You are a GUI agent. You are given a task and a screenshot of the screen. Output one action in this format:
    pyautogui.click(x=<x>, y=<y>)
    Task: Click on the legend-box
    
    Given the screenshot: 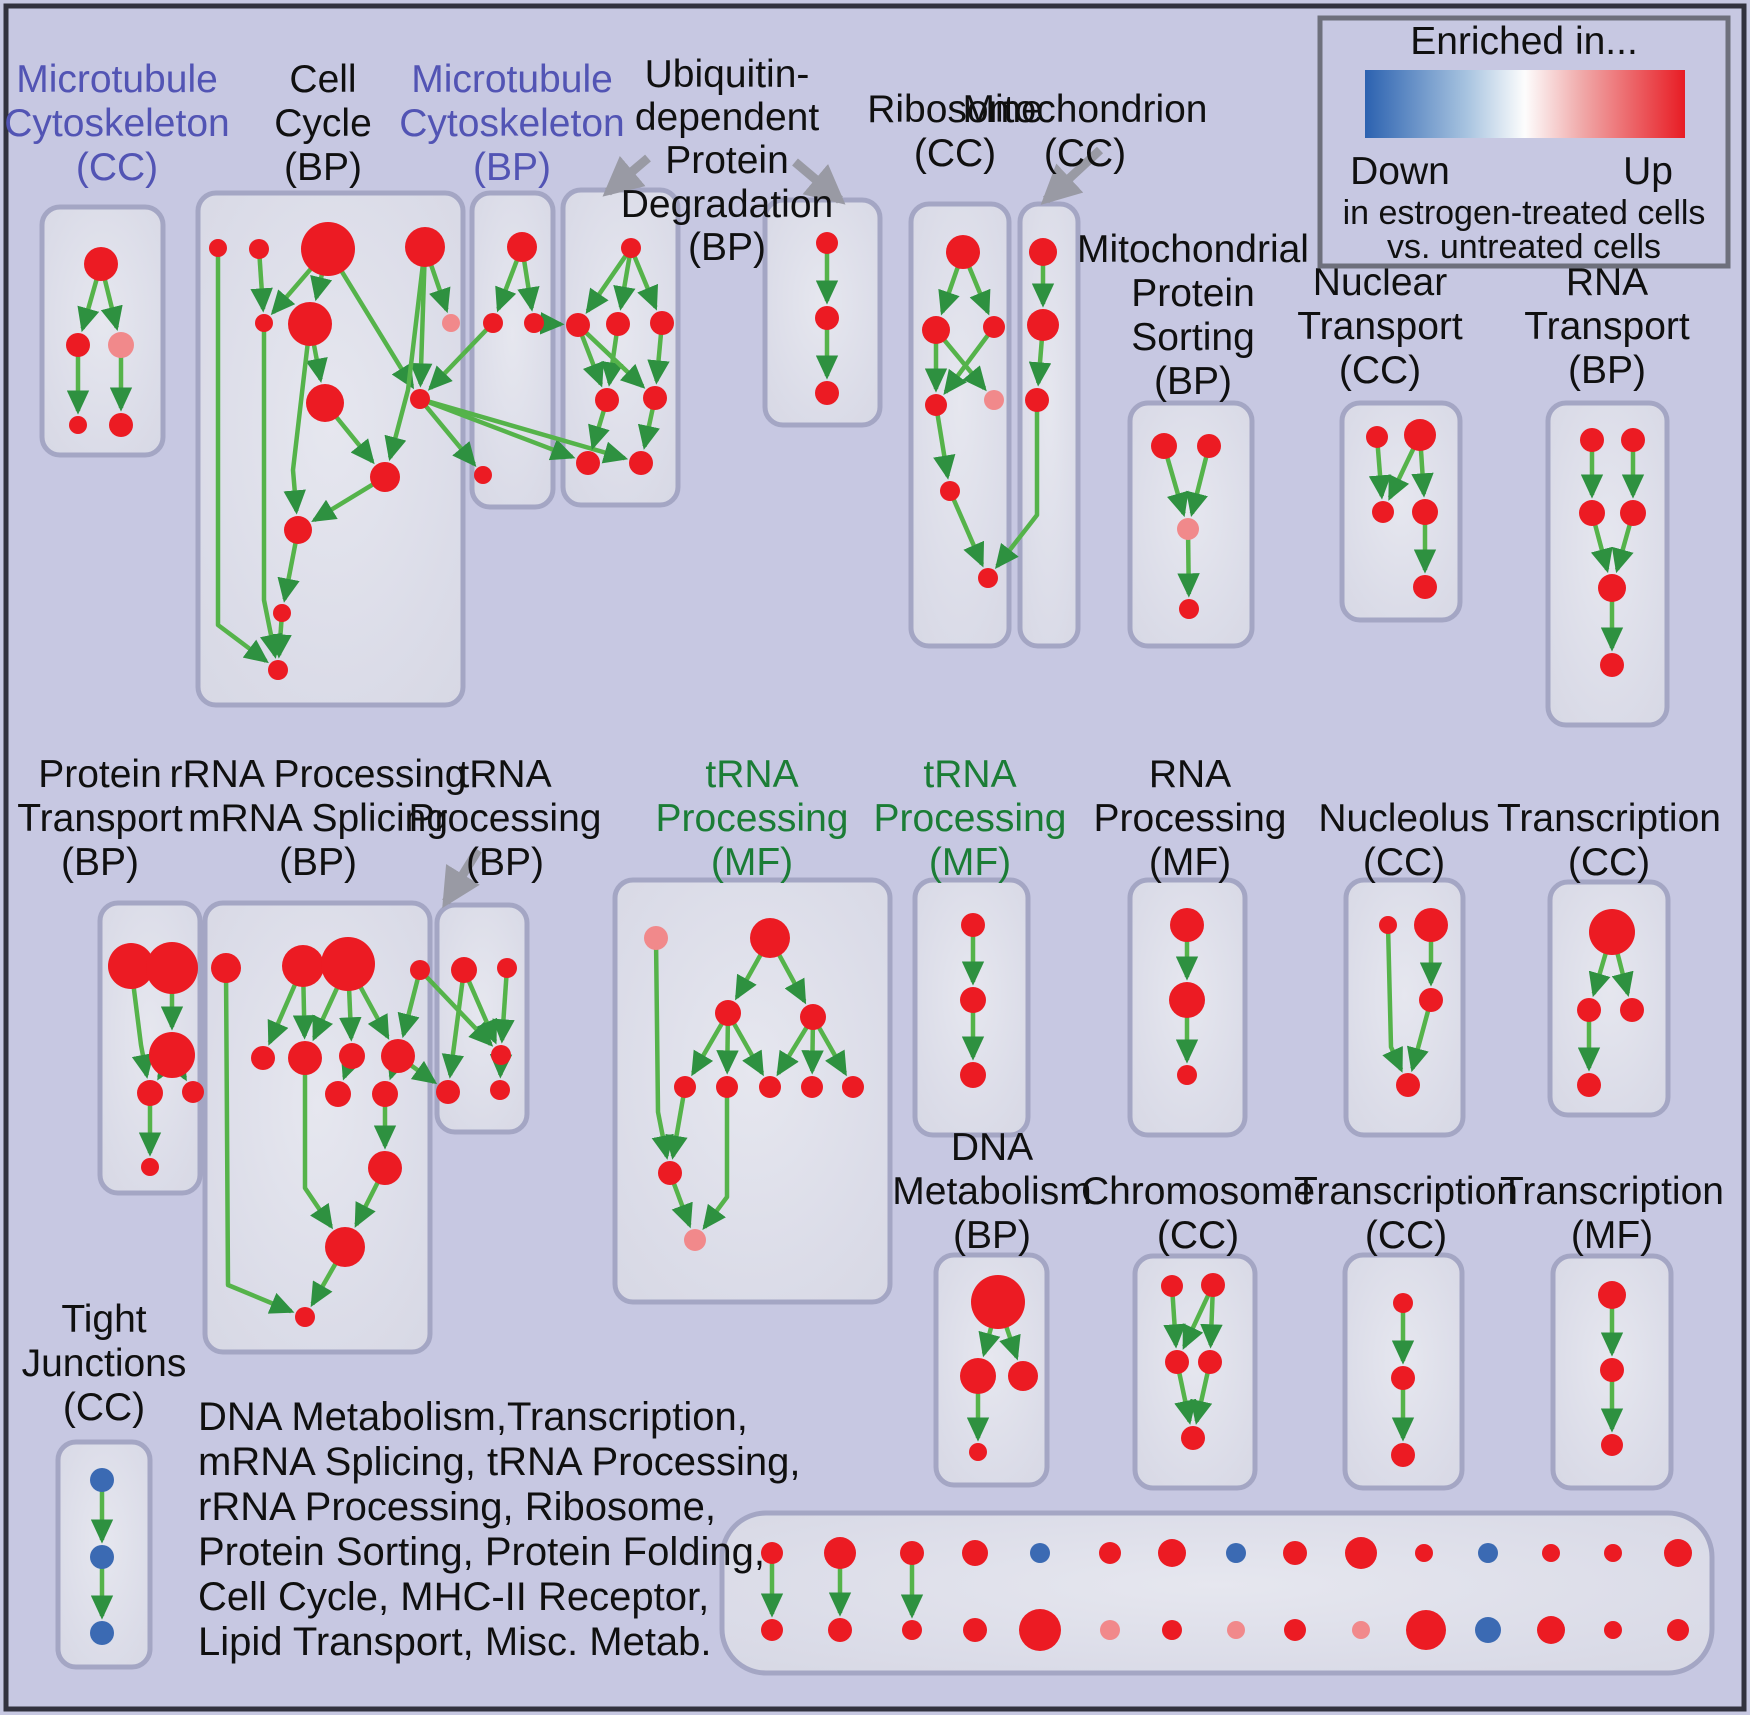 What is the action you would take?
    pyautogui.click(x=1524, y=142)
    